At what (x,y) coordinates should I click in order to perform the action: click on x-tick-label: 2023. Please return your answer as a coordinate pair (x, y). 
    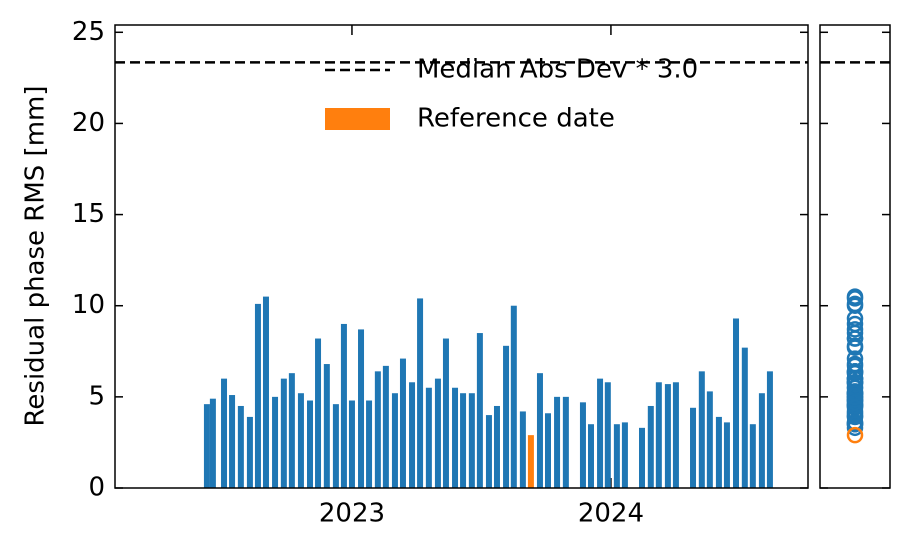
    Looking at the image, I should click on (352, 514).